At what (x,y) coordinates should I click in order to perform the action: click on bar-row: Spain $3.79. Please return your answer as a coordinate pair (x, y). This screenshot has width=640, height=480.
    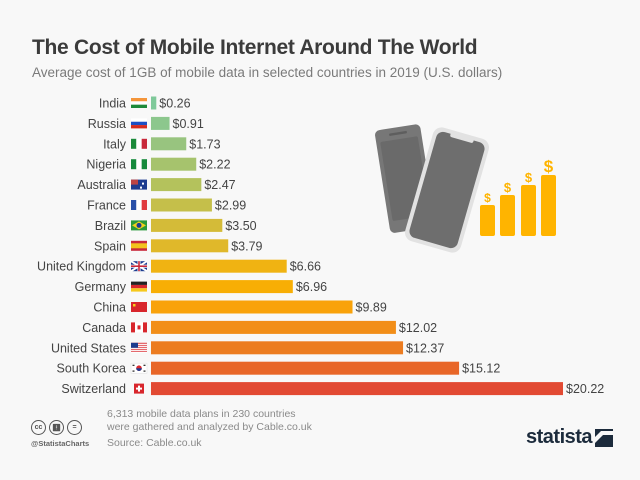
    Looking at the image, I should click on (178, 246).